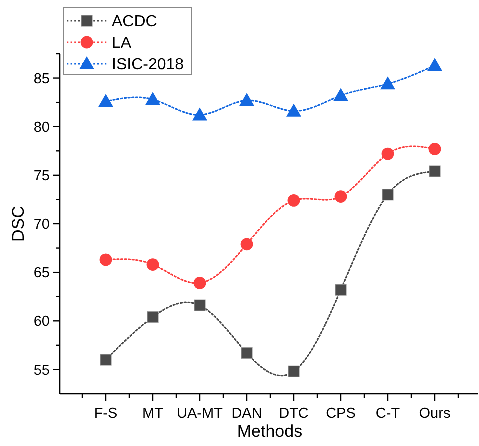 The image size is (479, 446). Describe the element at coordinates (153, 414) in the screenshot. I see `x-tick-label: MT` at that location.